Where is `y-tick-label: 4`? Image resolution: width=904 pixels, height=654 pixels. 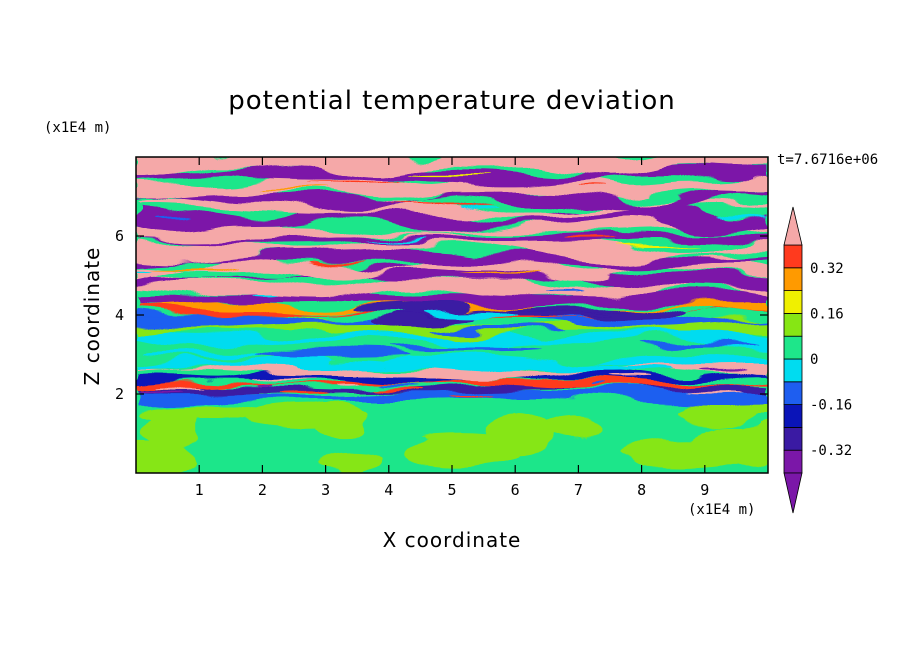 y-tick-label: 4 is located at coordinates (119, 315).